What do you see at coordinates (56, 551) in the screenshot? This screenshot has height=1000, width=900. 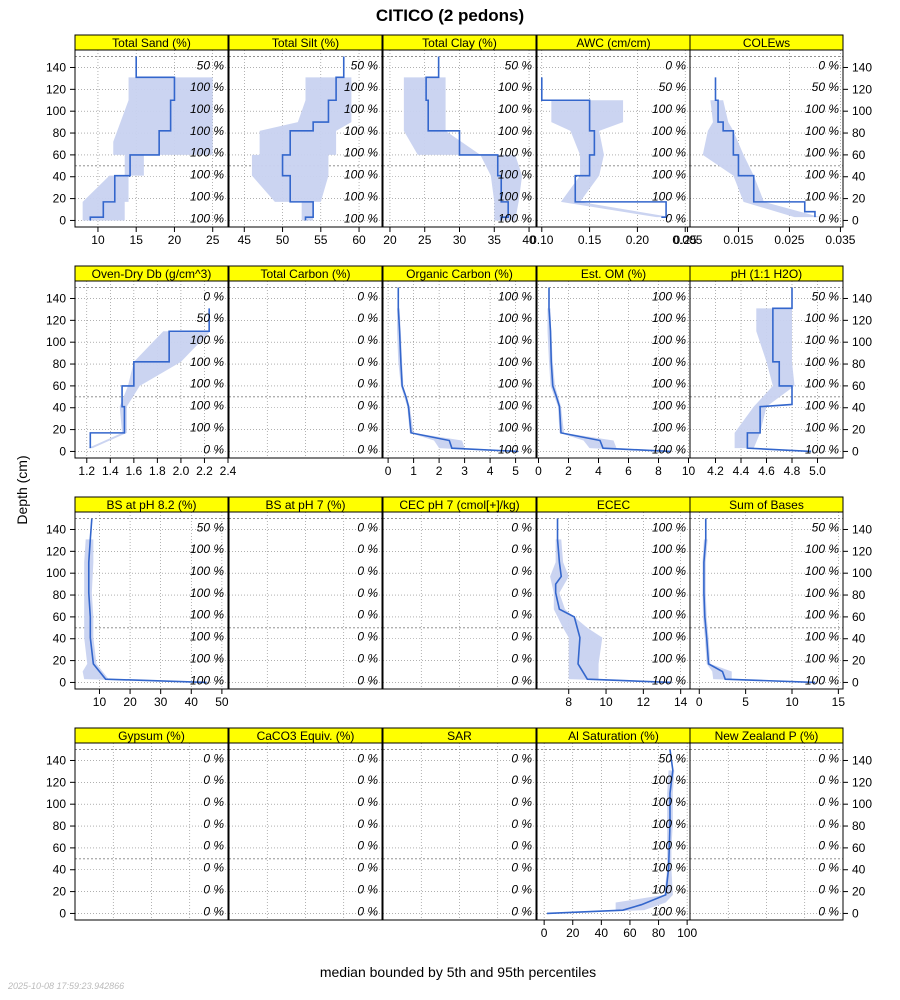 I see `y-tick-label: 120` at bounding box center [56, 551].